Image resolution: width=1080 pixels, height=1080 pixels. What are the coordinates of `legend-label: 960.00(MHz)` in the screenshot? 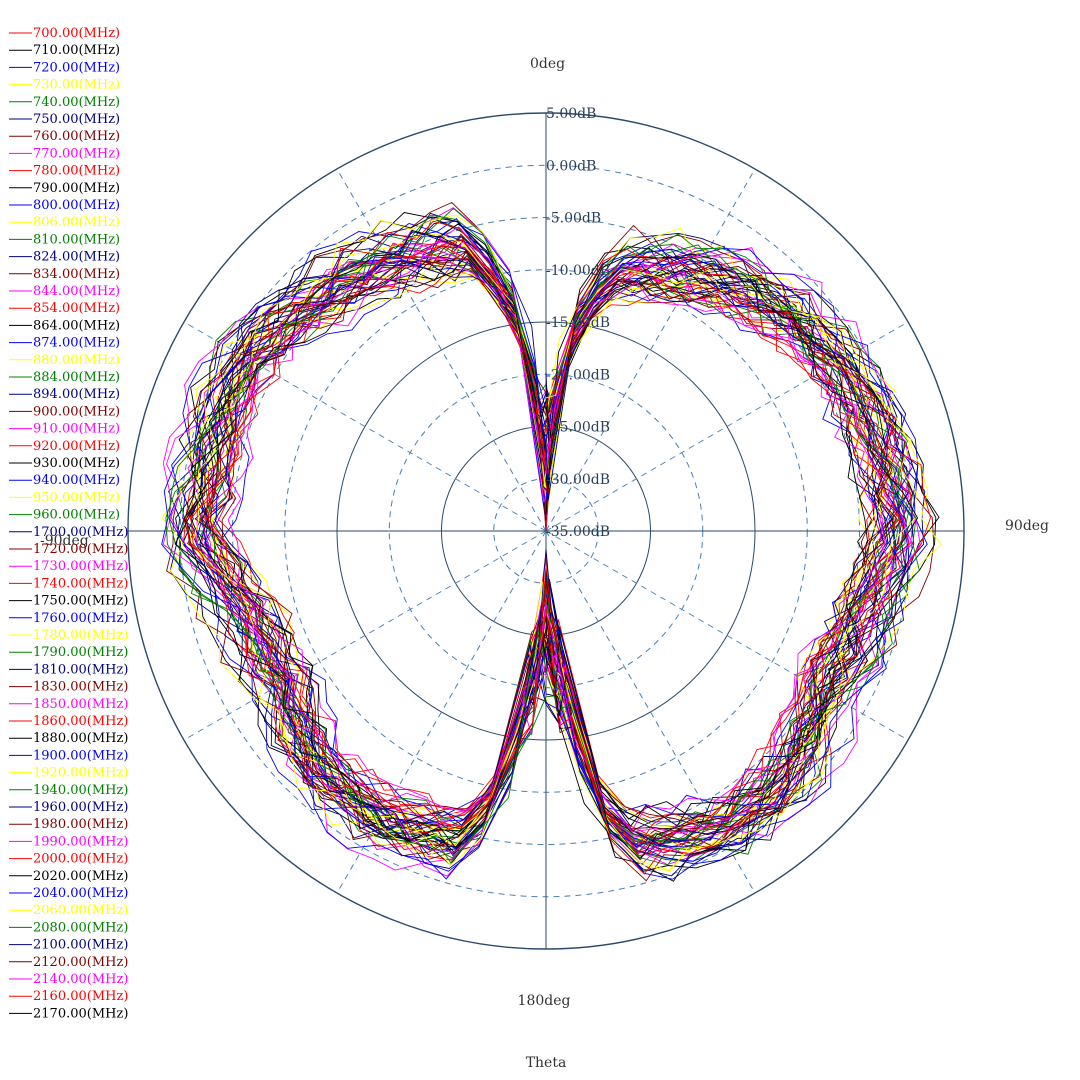 It's located at (76, 515).